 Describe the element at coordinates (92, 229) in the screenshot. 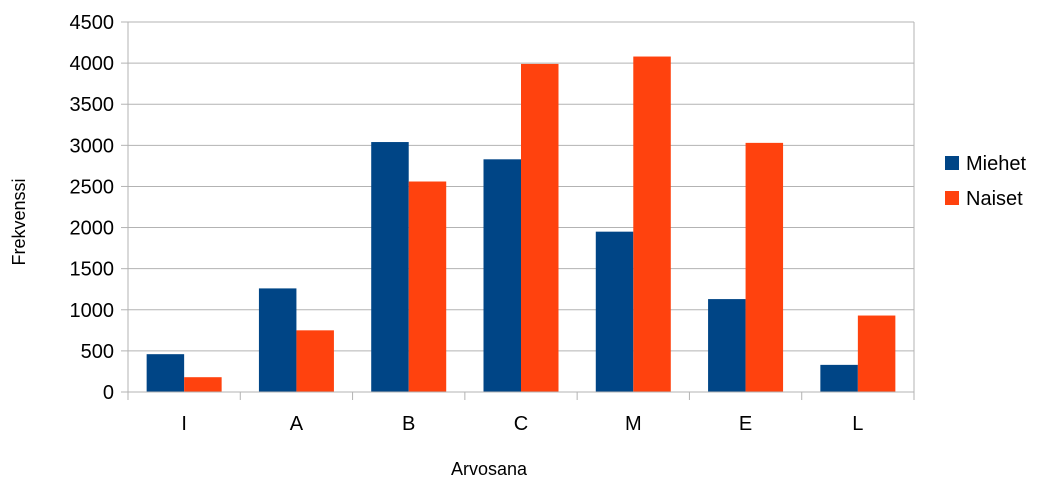

I see `y-tick-label: 2000` at that location.